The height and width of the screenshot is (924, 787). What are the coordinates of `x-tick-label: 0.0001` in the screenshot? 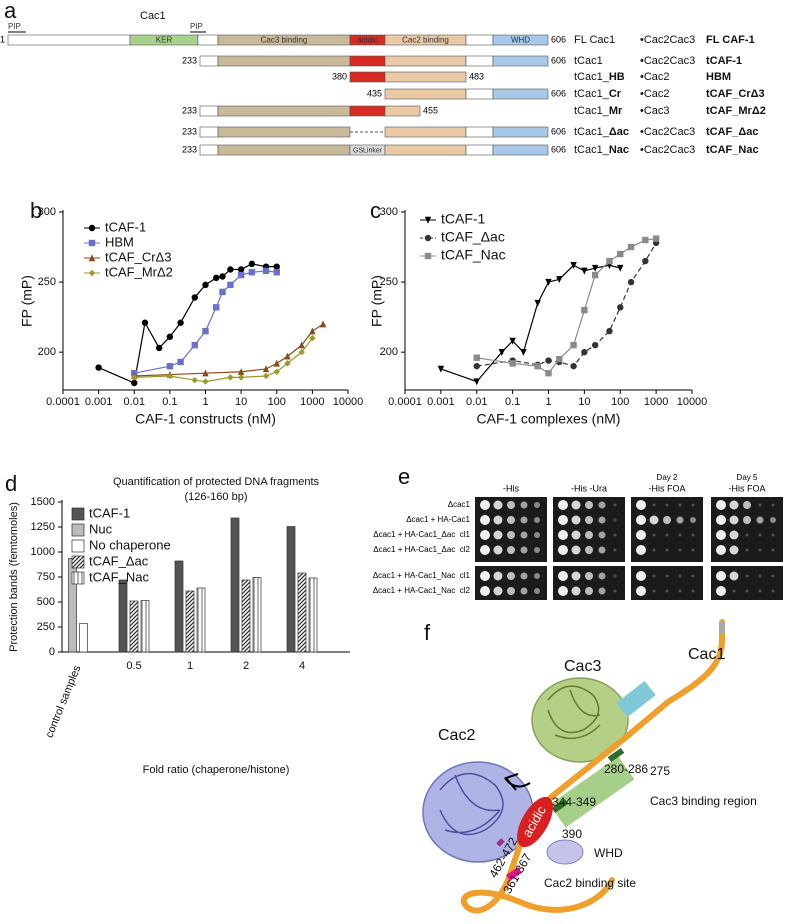 It's located at (405, 402).